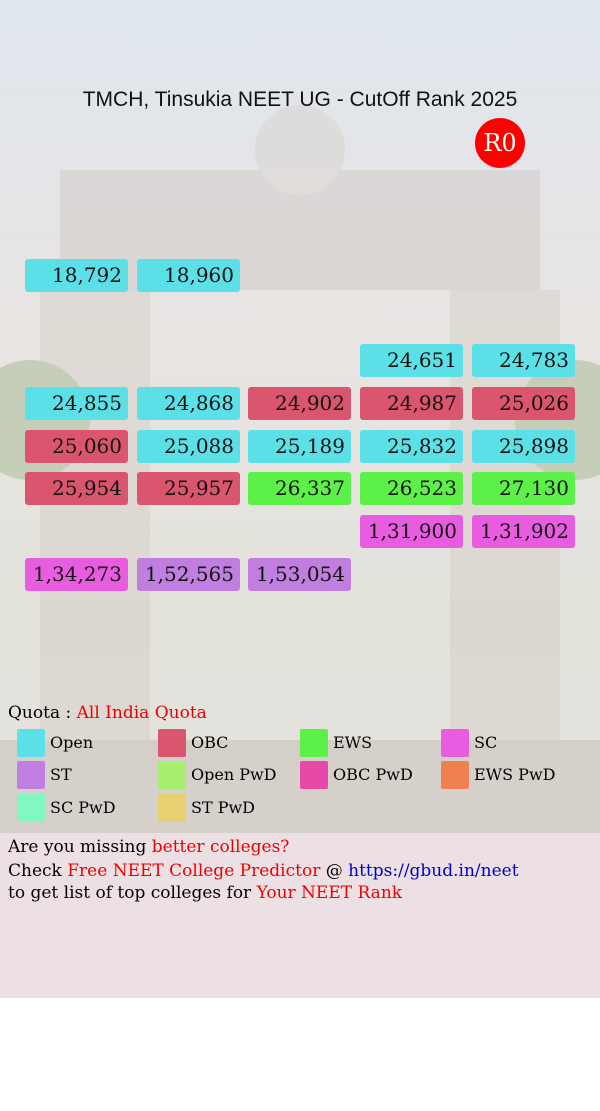 The image size is (600, 1111). I want to click on rank-cell: 25,954, so click(76, 488).